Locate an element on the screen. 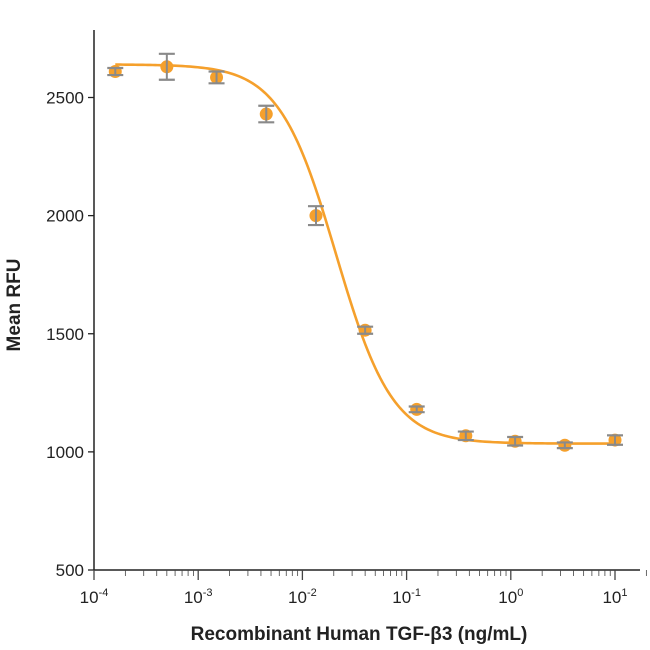 This screenshot has width=650, height=650. x-tick-exponent: -4 is located at coordinates (104, 593).